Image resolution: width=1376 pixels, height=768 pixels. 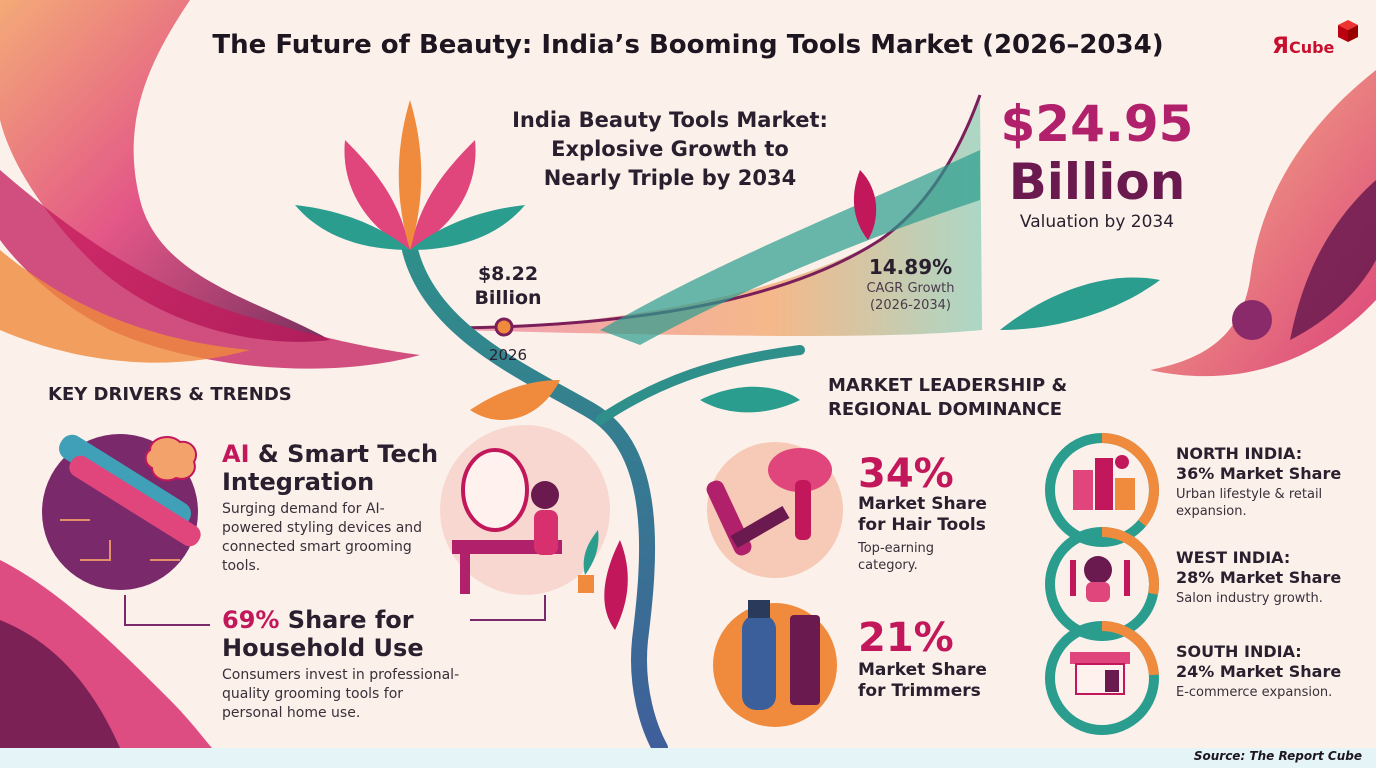 I want to click on region-share: 28% Market Share, so click(x=1259, y=577).